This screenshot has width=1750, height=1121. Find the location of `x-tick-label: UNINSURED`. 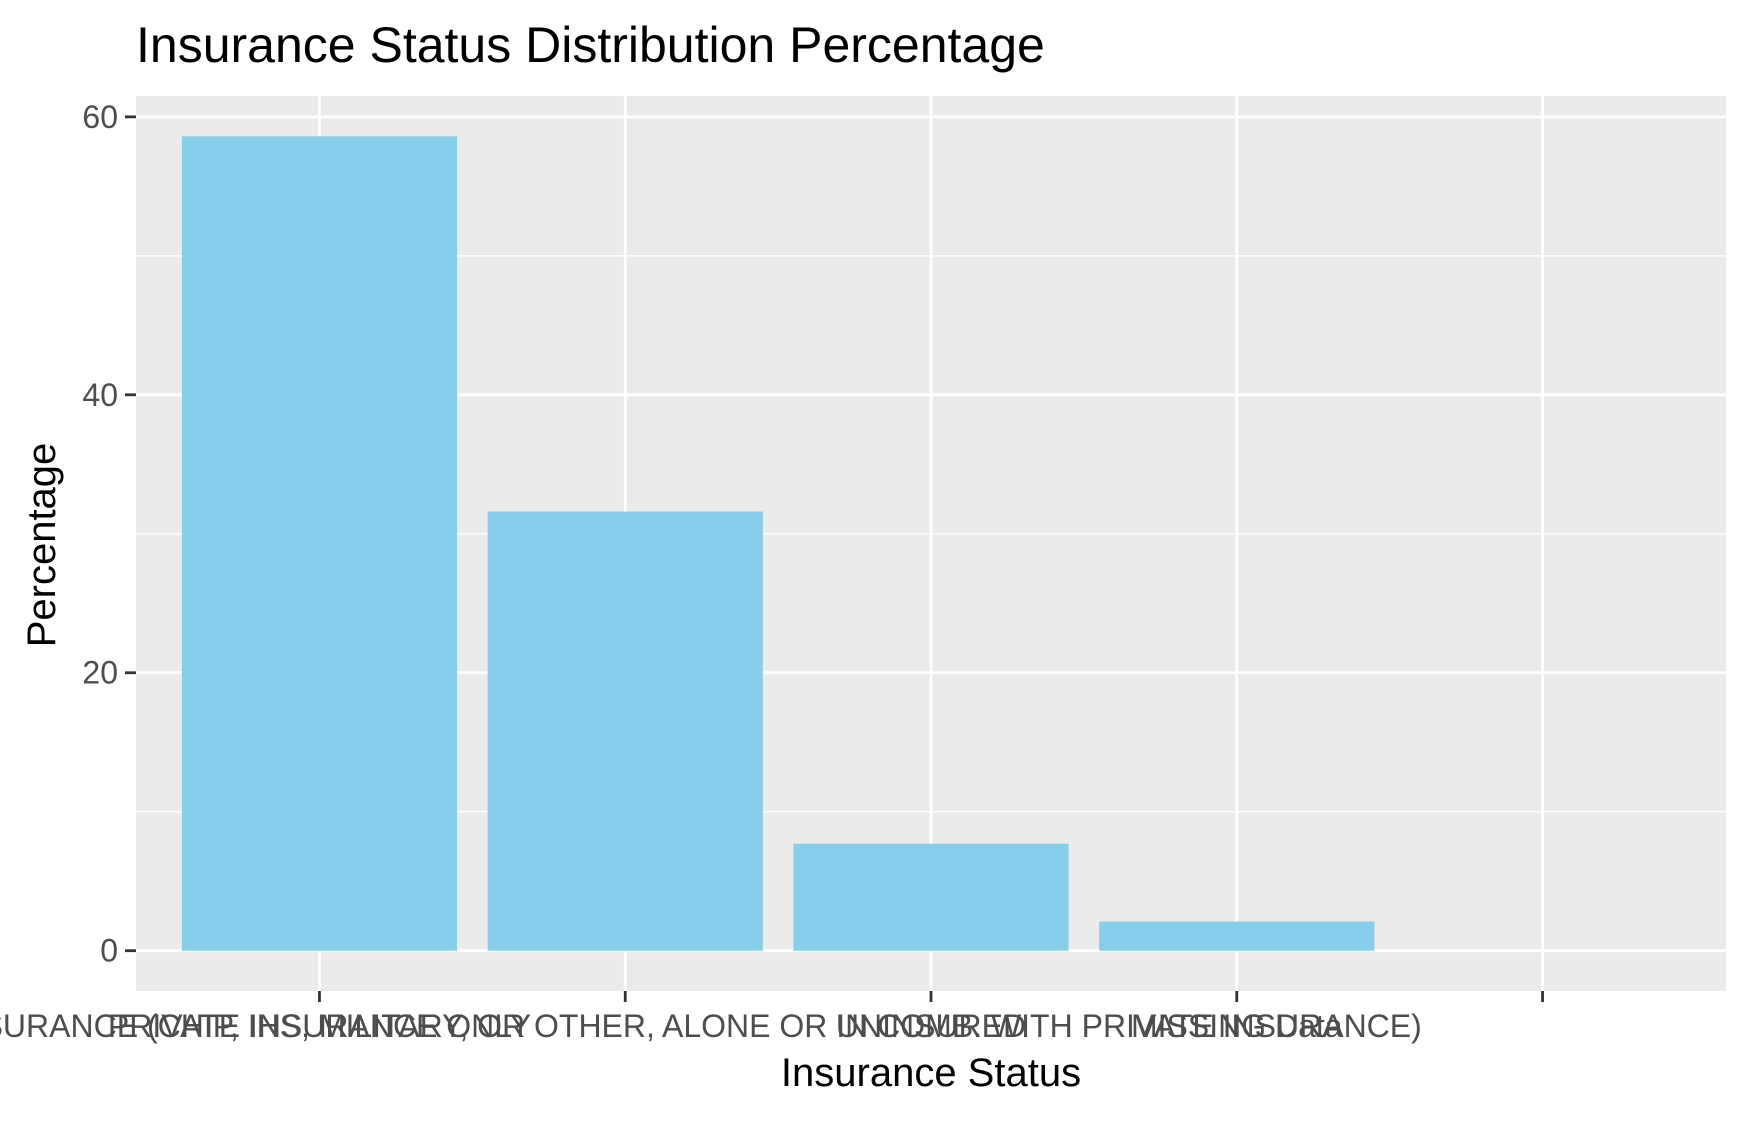

x-tick-label: UNINSURED is located at coordinates (931, 1026).